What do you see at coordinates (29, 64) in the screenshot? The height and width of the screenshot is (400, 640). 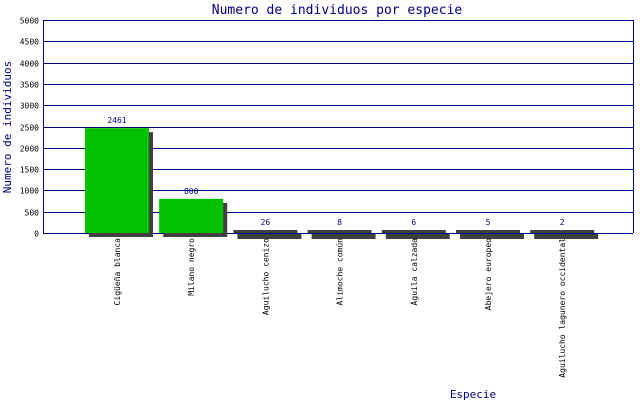 I see `y-tick-label: 4000` at bounding box center [29, 64].